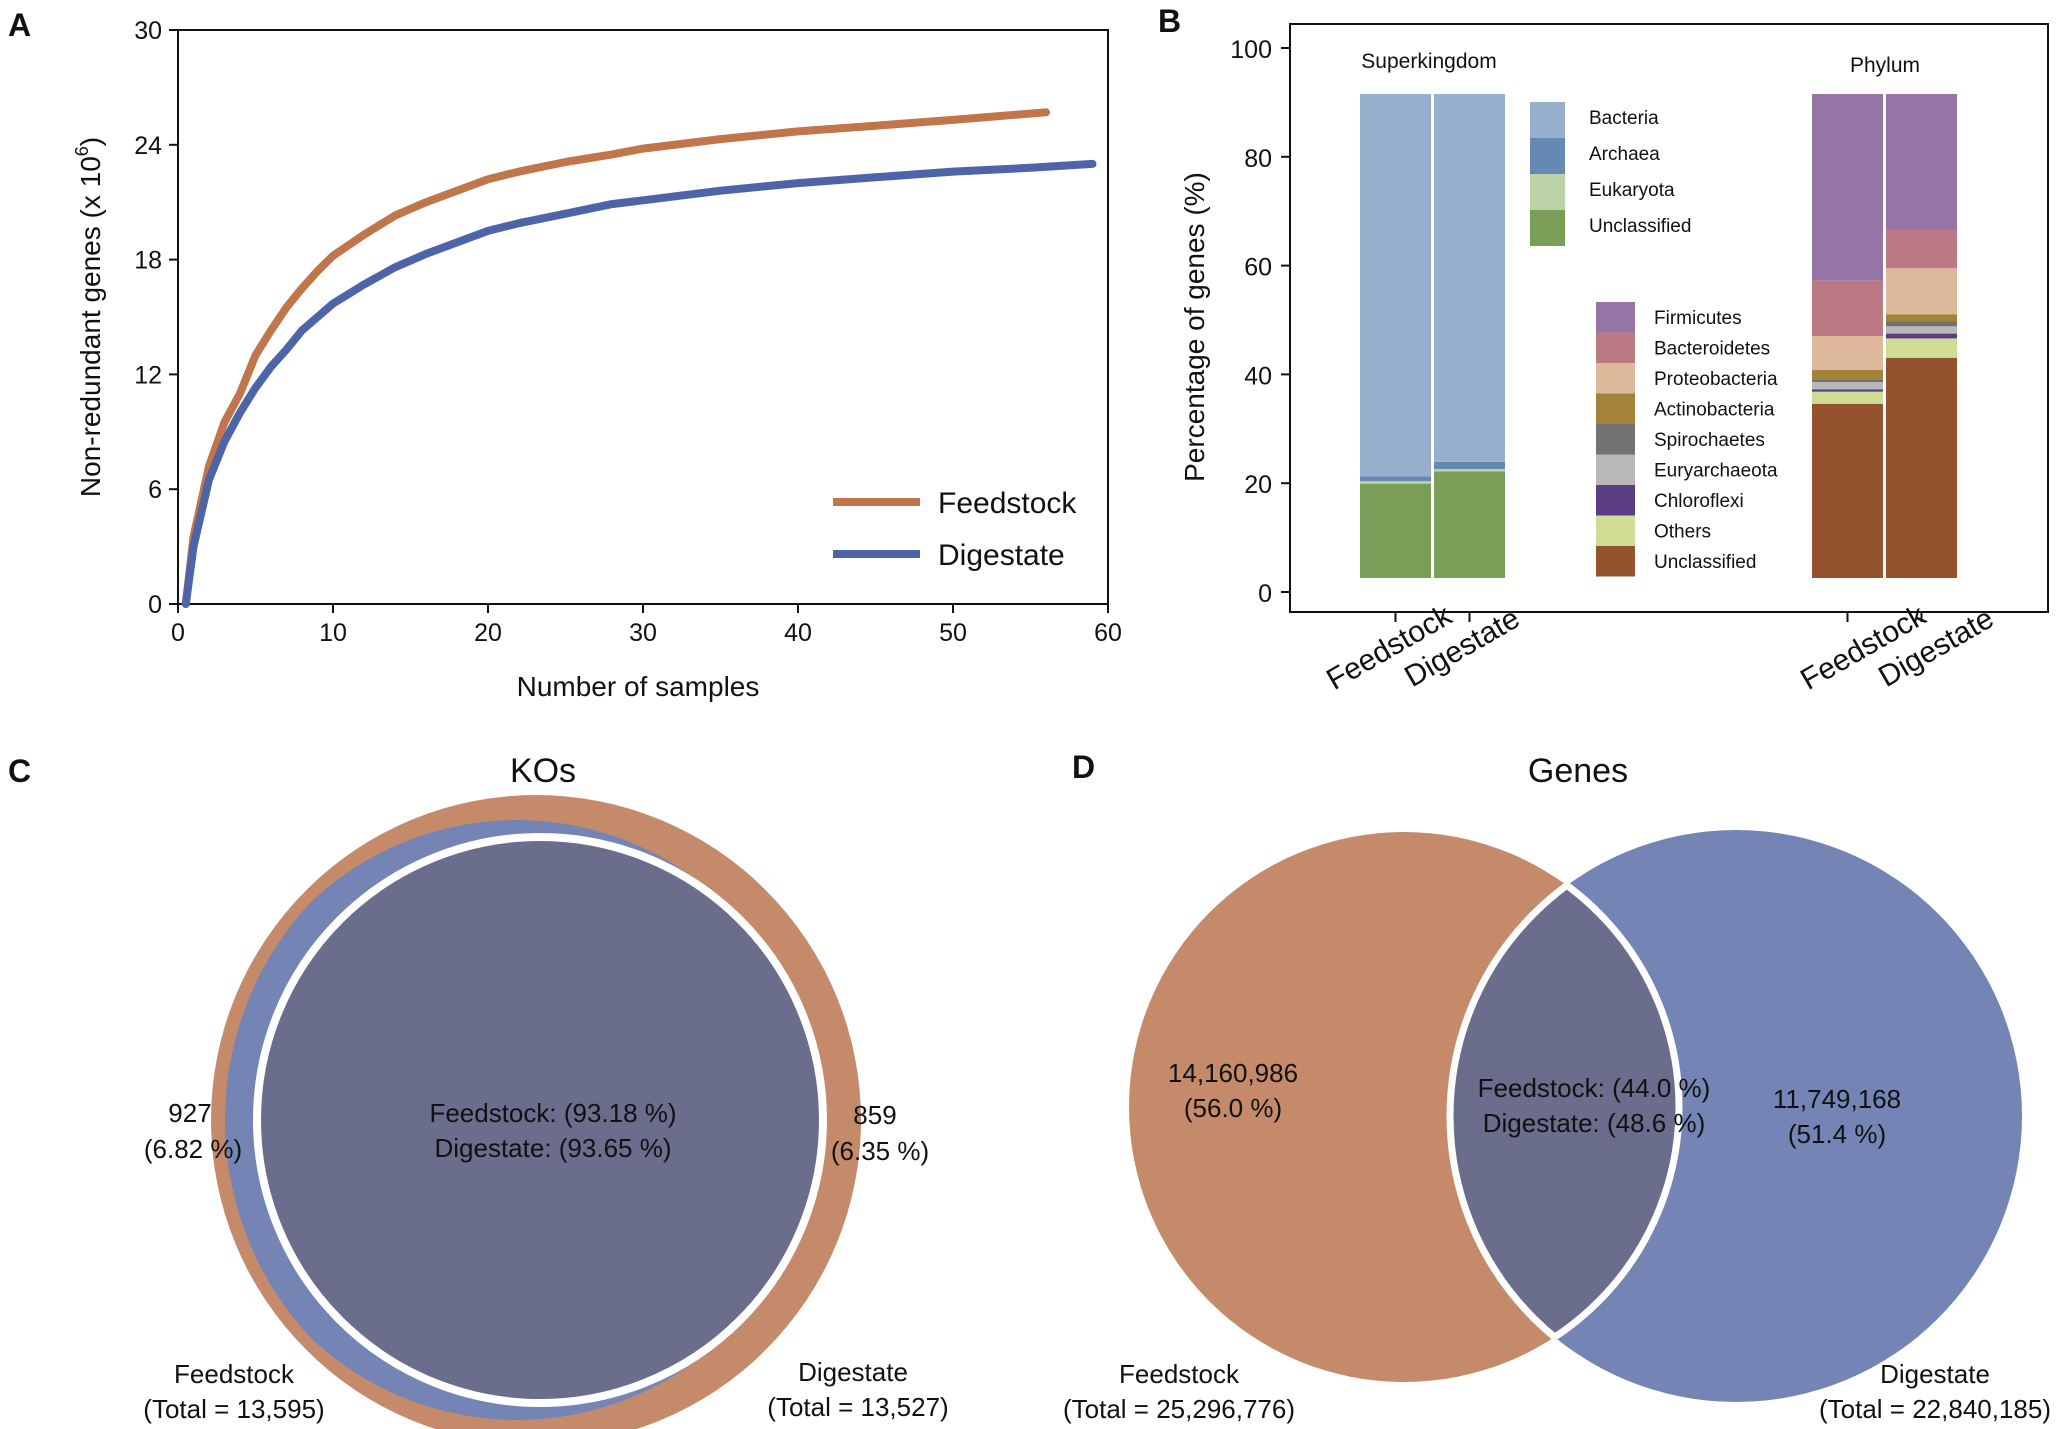 The width and height of the screenshot is (2069, 1429). Describe the element at coordinates (1837, 1099) in the screenshot. I see `venn-right-count-d: 11,749,168` at that location.